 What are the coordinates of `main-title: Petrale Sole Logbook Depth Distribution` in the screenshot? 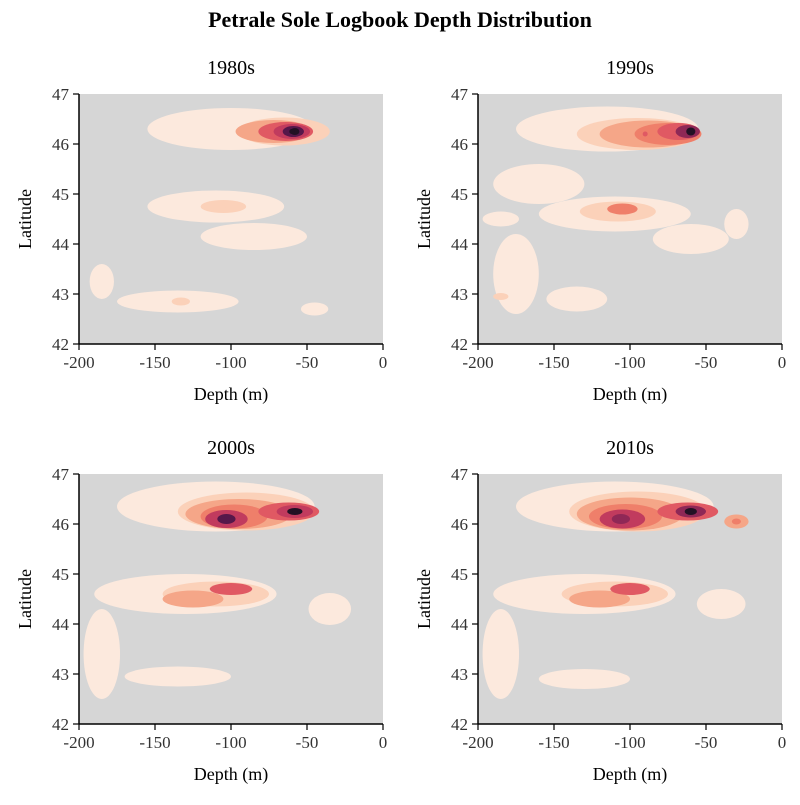 It's located at (400, 19).